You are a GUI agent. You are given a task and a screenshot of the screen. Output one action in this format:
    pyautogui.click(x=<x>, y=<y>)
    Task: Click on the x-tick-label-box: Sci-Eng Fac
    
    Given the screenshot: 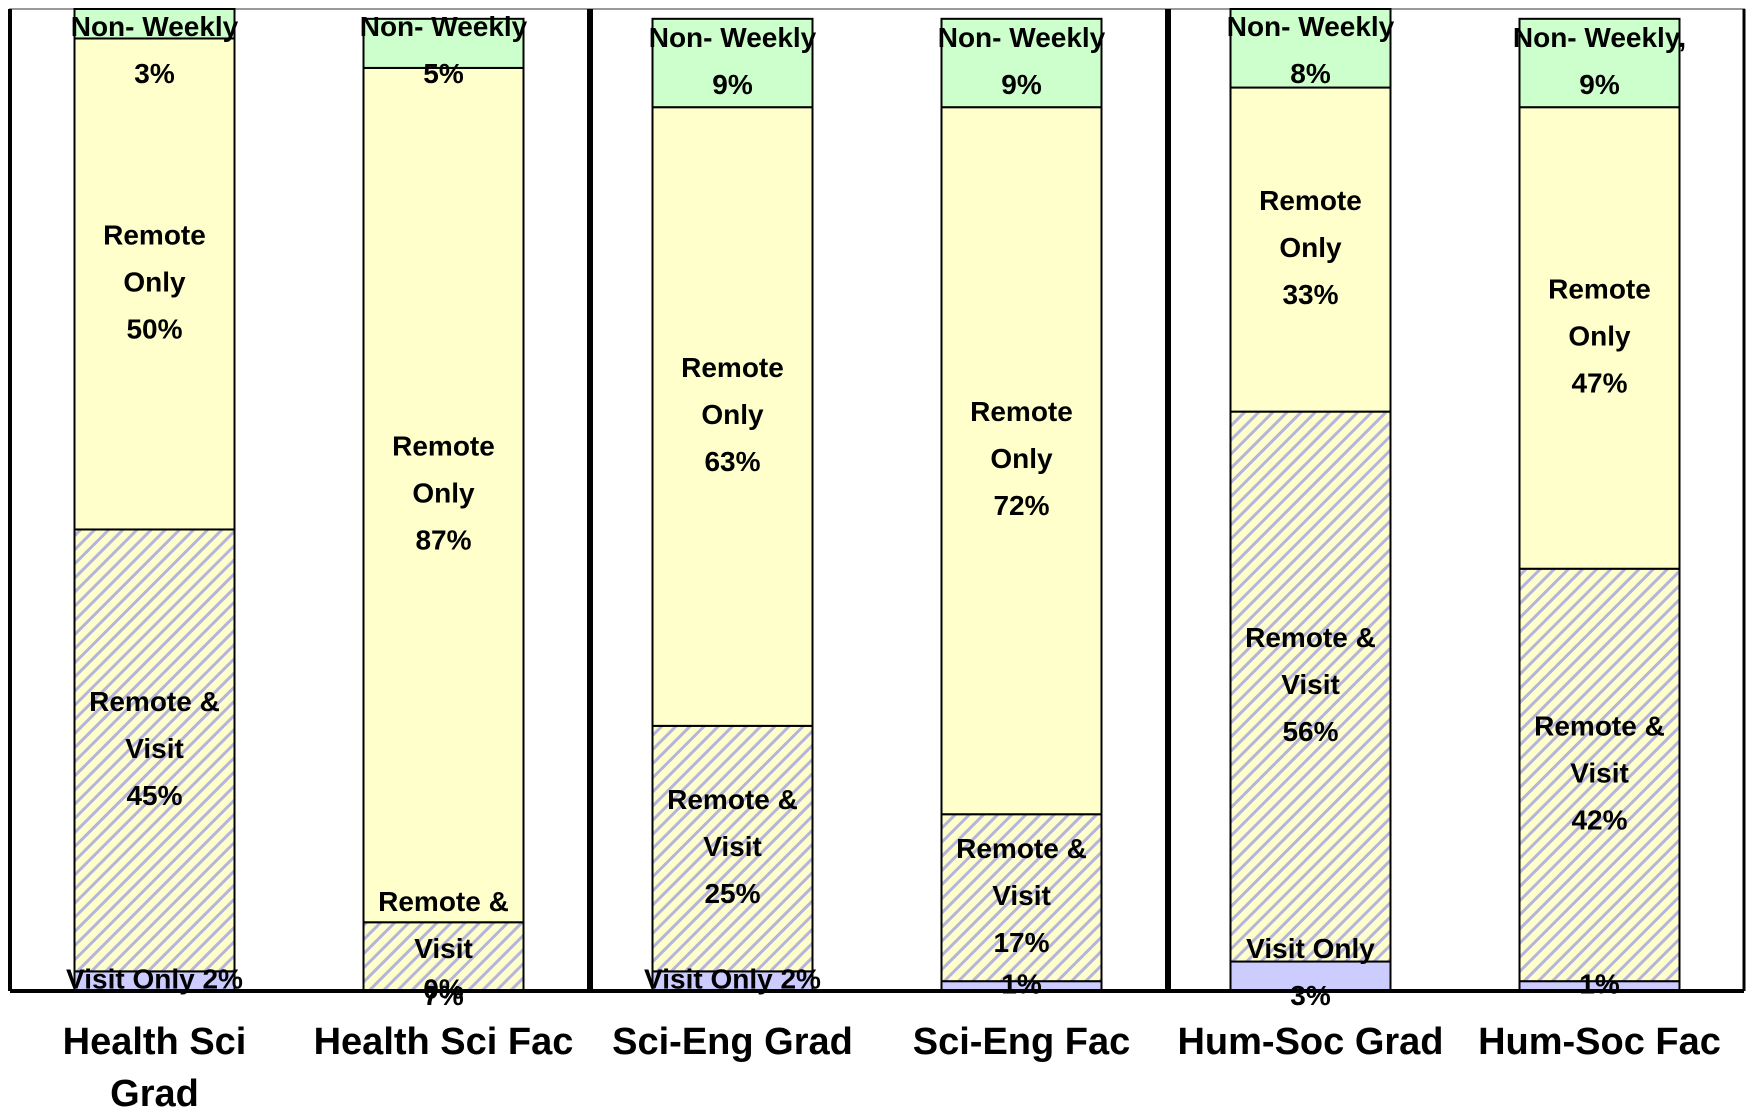 What is the action you would take?
    pyautogui.click(x=1021, y=1042)
    